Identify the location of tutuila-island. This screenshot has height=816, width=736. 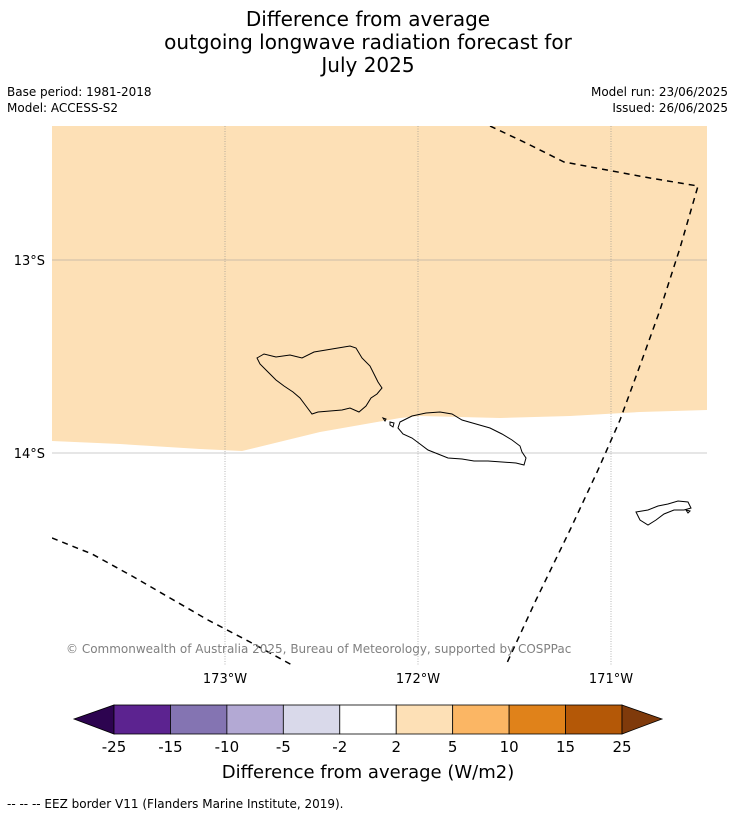
(663, 513).